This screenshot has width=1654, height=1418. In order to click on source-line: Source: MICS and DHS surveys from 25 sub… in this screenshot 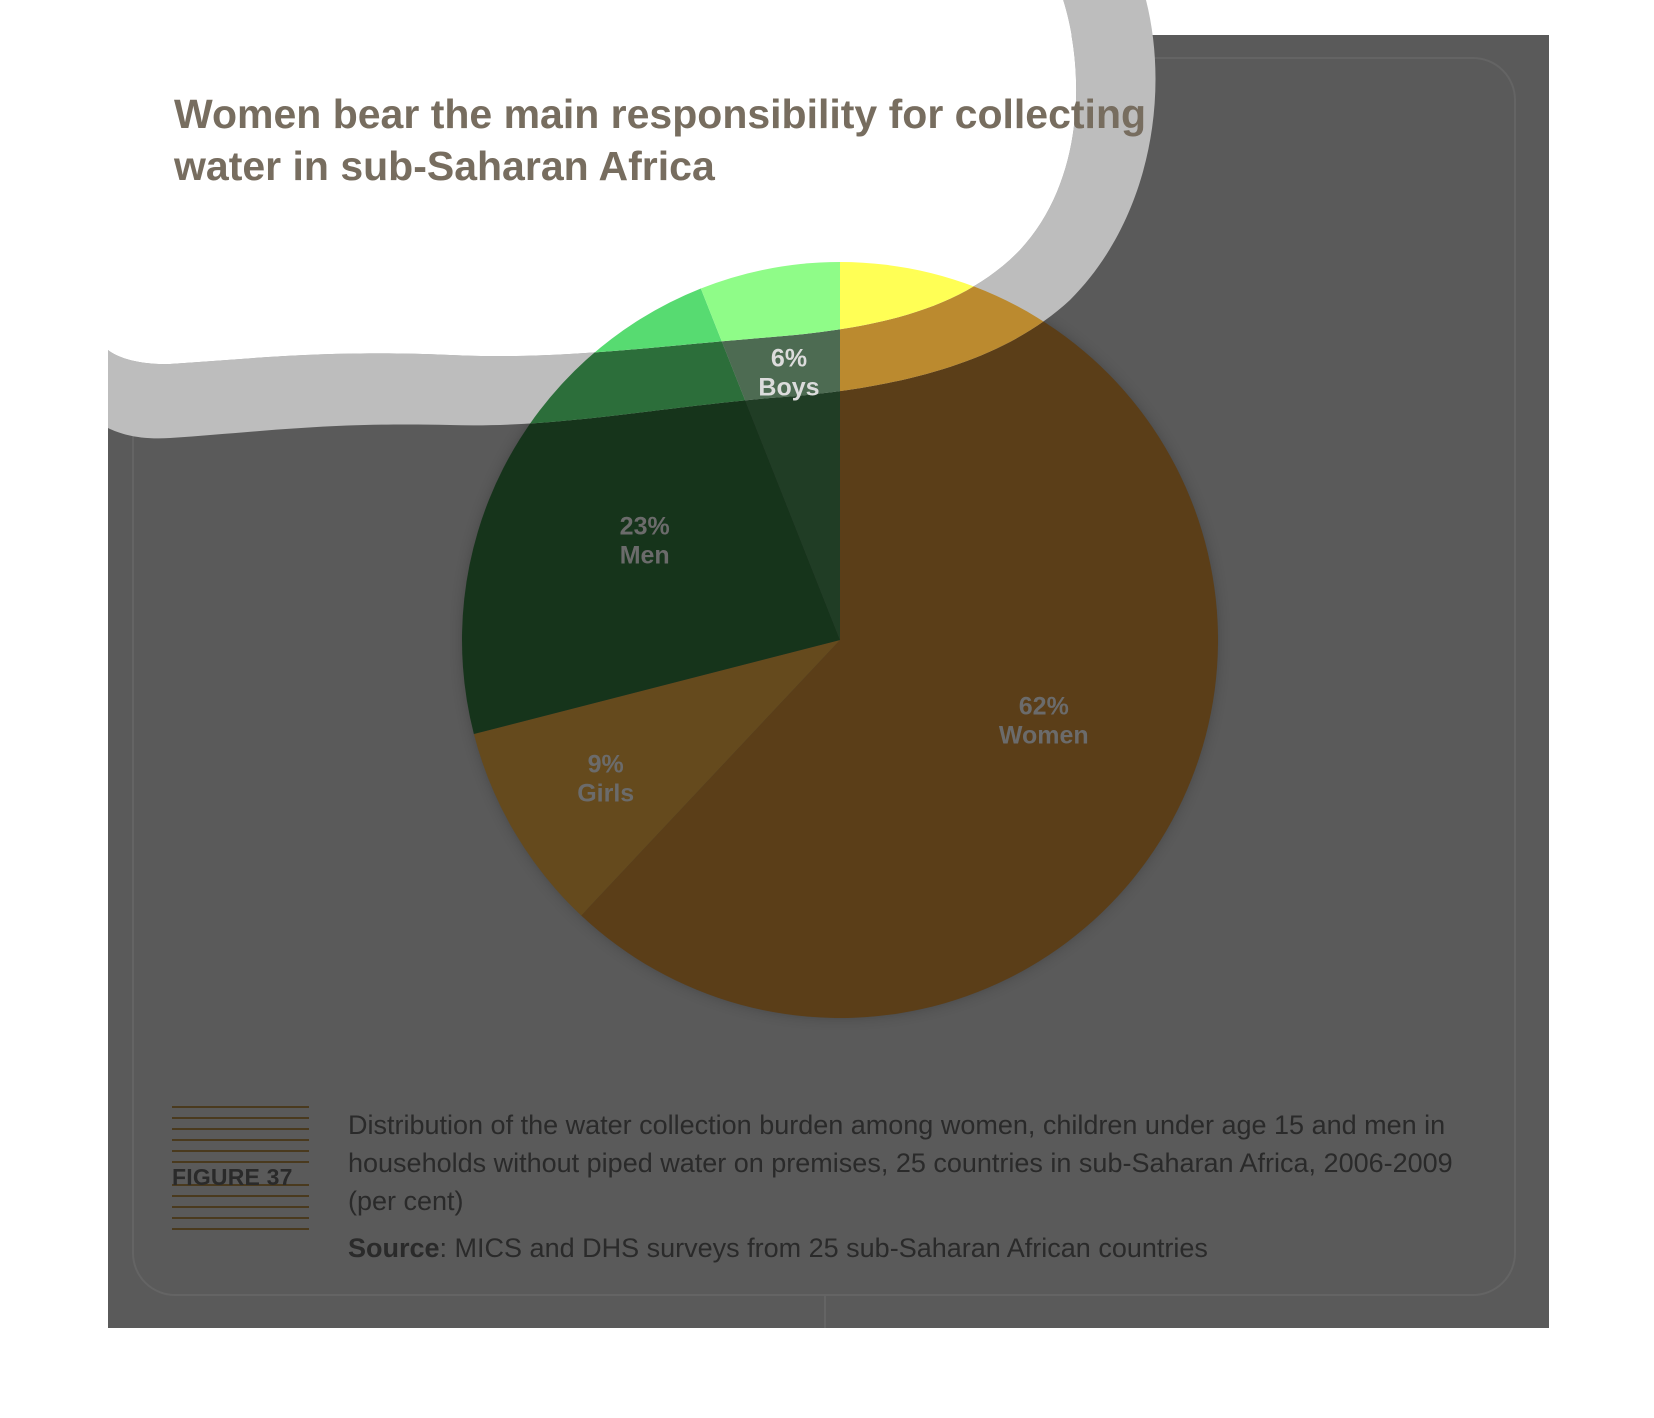, I will do `click(913, 1248)`.